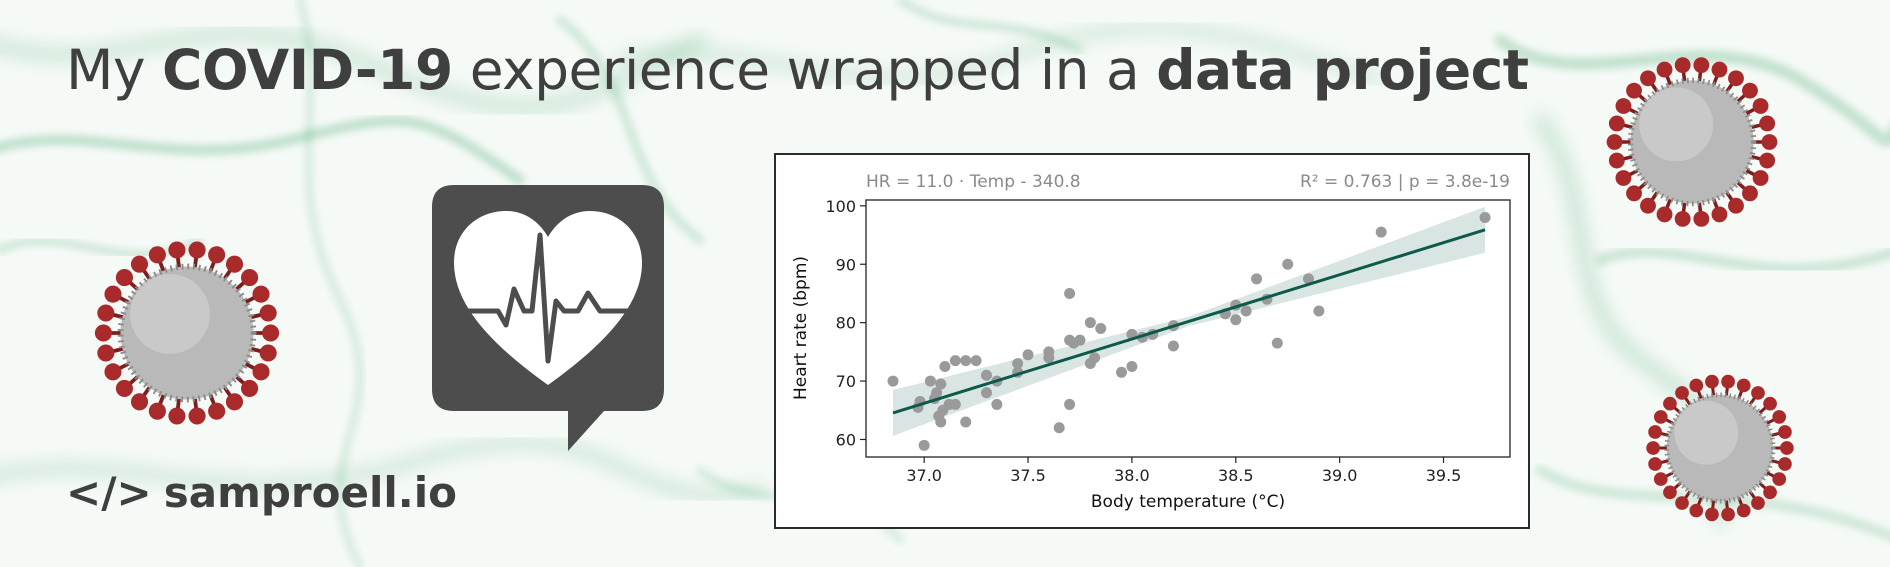  What do you see at coordinates (1188, 502) in the screenshot?
I see `x-axis-label: Body temperature (°C)` at bounding box center [1188, 502].